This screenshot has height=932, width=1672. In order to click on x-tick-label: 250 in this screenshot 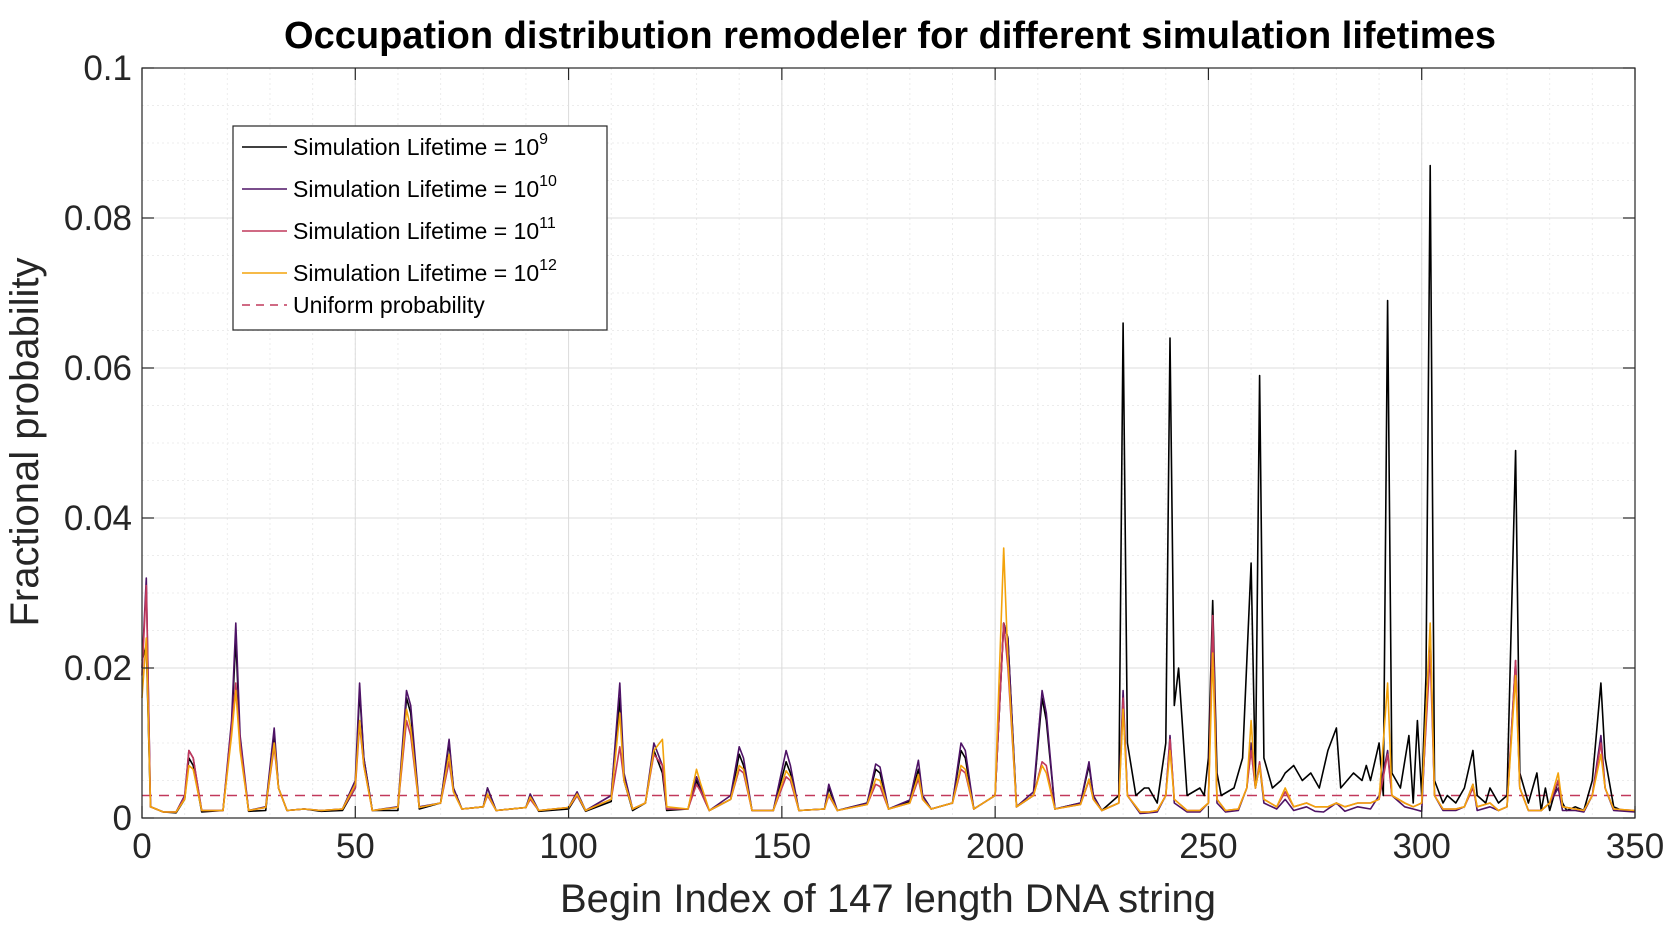, I will do `click(1208, 846)`.